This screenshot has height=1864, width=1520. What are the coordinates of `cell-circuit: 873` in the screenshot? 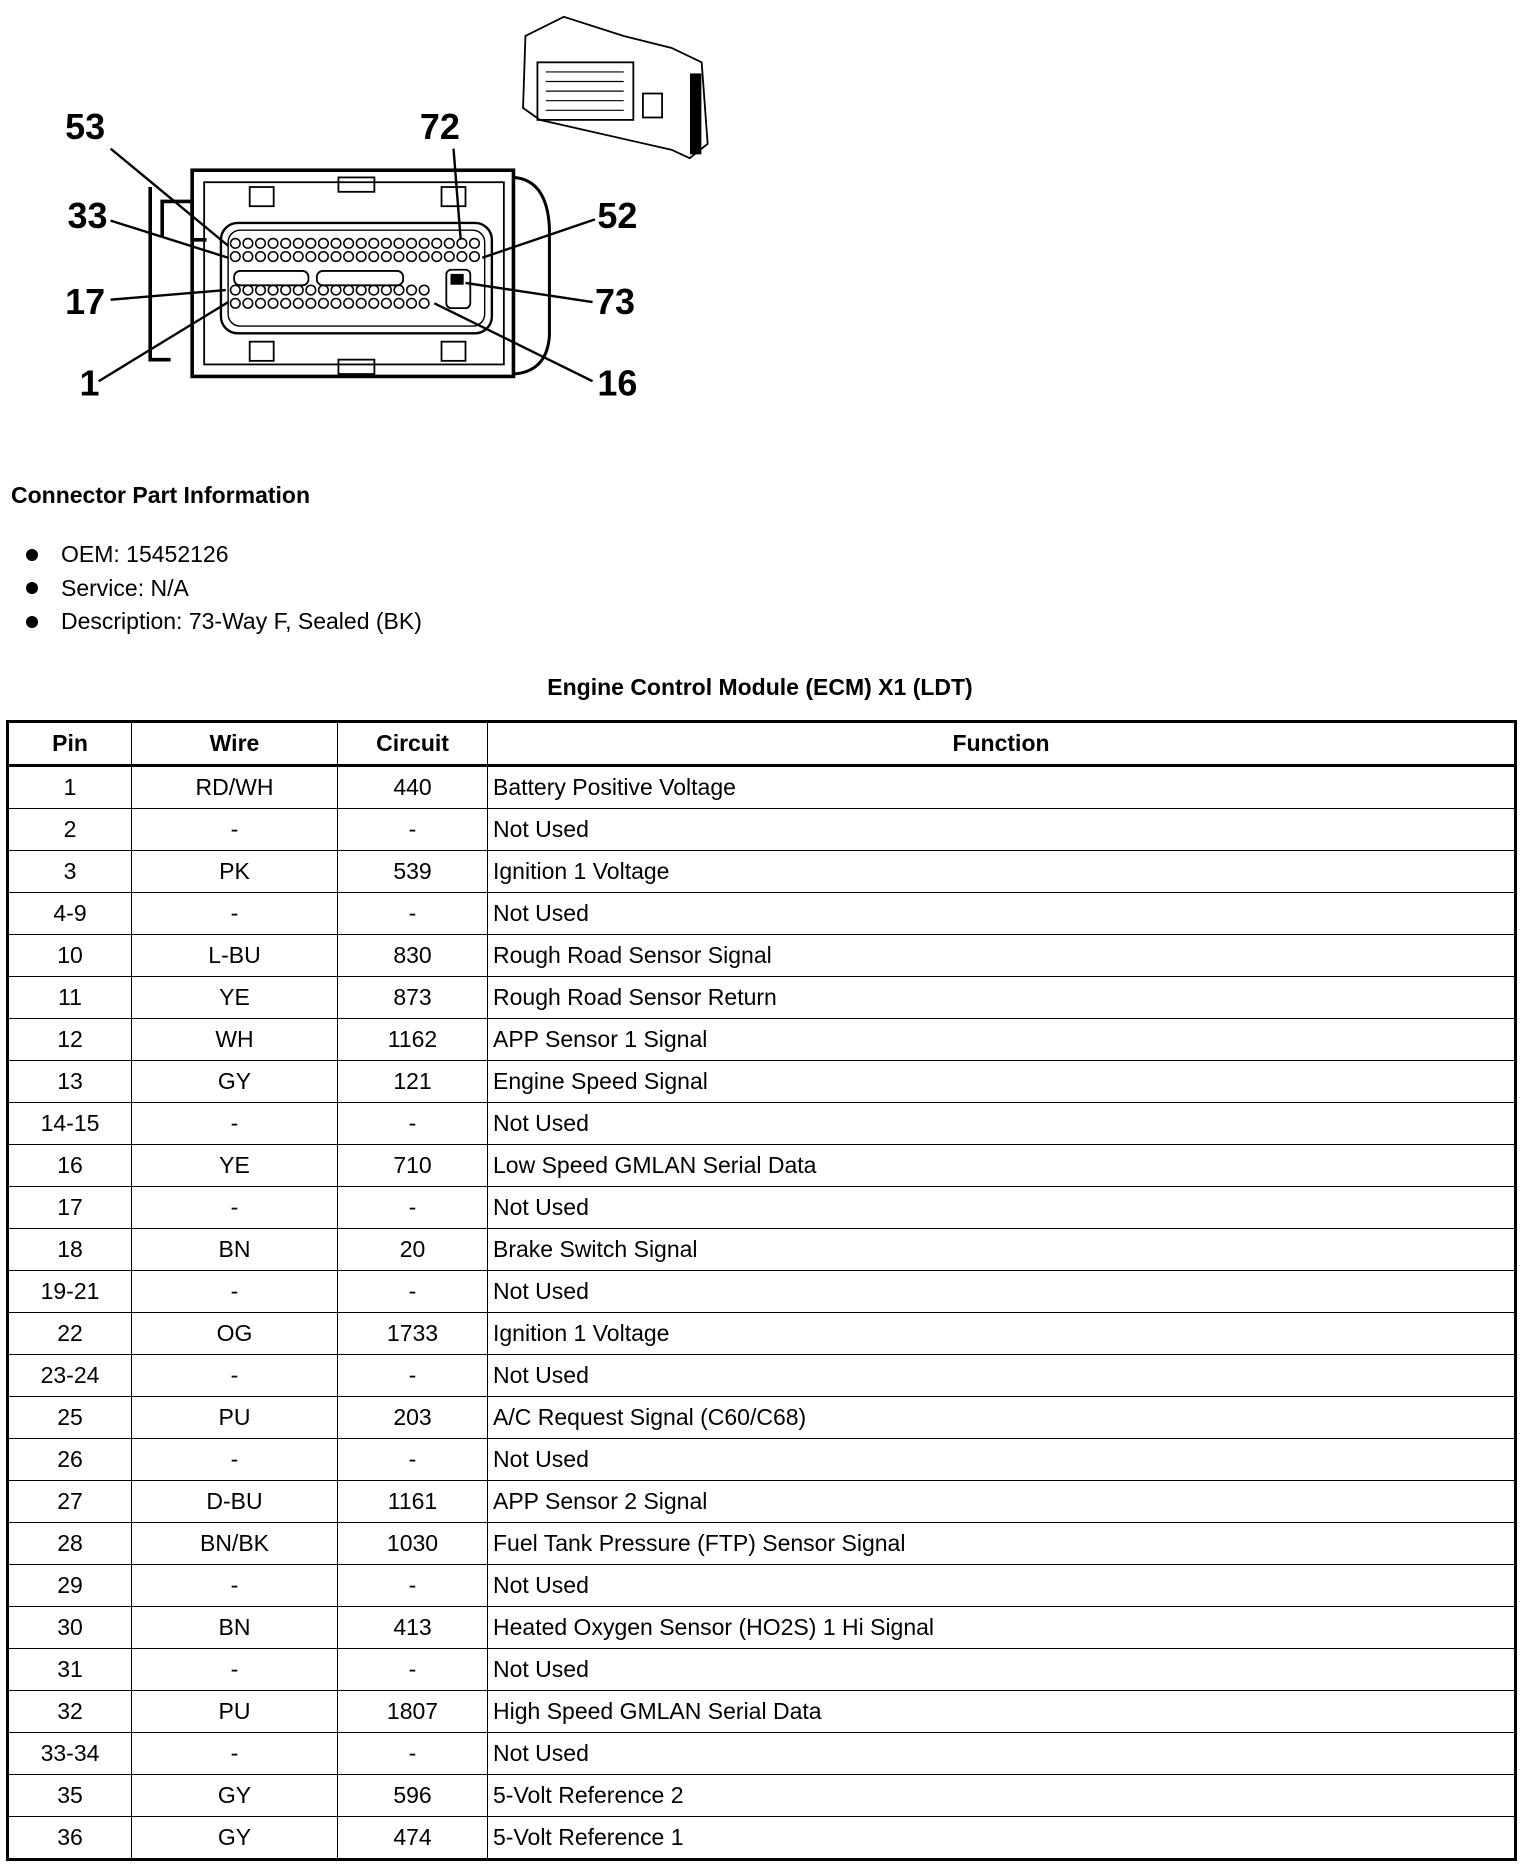 It's located at (412, 997).